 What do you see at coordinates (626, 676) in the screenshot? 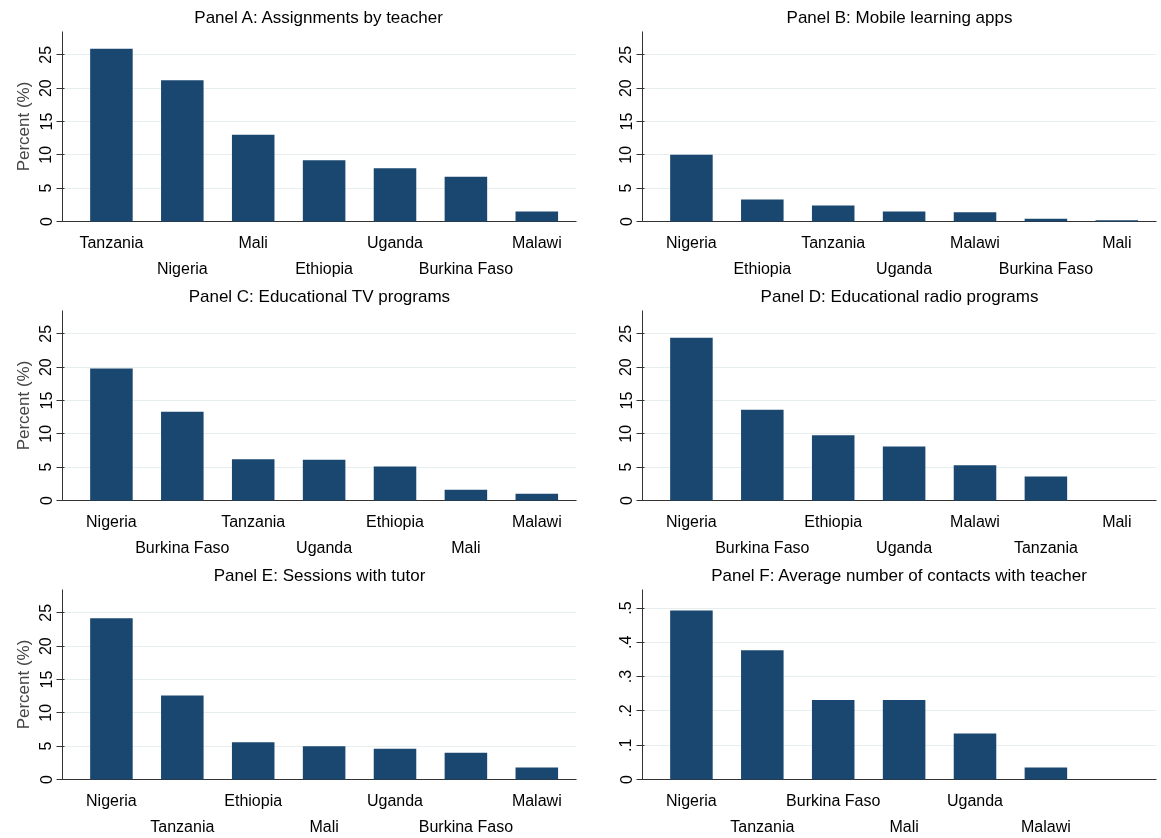
I see `y-tick-label: .3` at bounding box center [626, 676].